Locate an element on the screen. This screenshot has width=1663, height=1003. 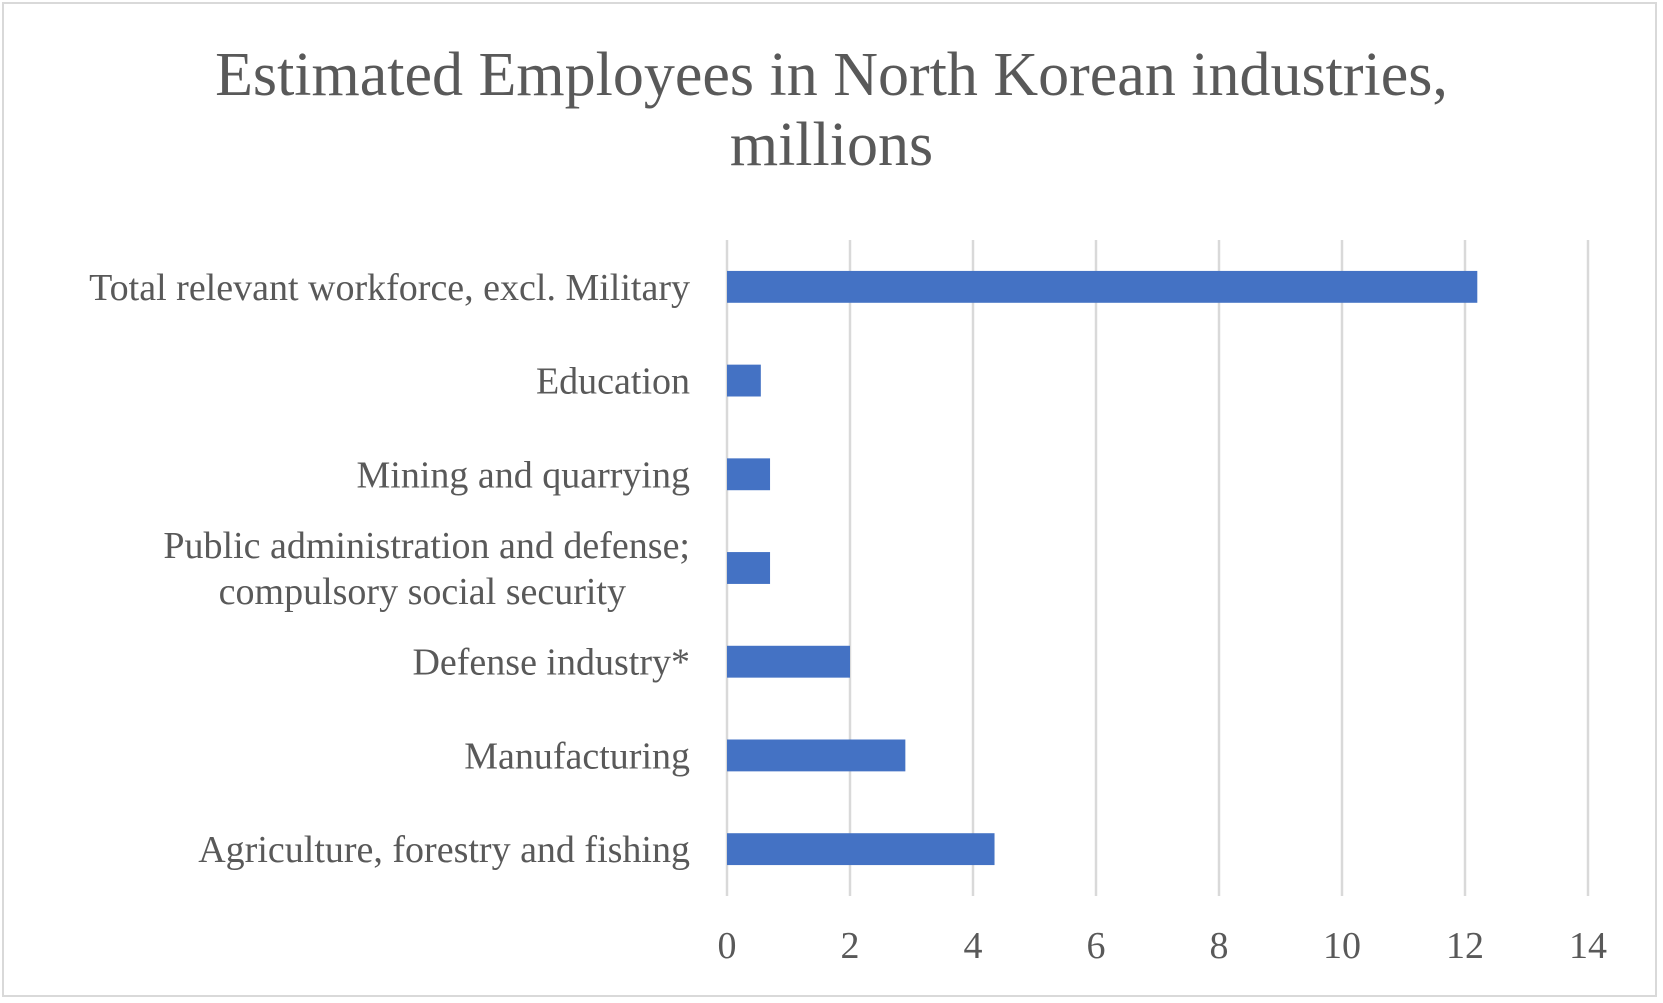
x-tick-label-1: 2 is located at coordinates (850, 946).